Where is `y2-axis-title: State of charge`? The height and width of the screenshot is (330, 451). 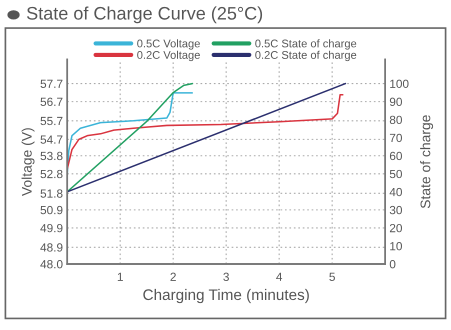
y2-axis-title: State of charge is located at coordinates (427, 161).